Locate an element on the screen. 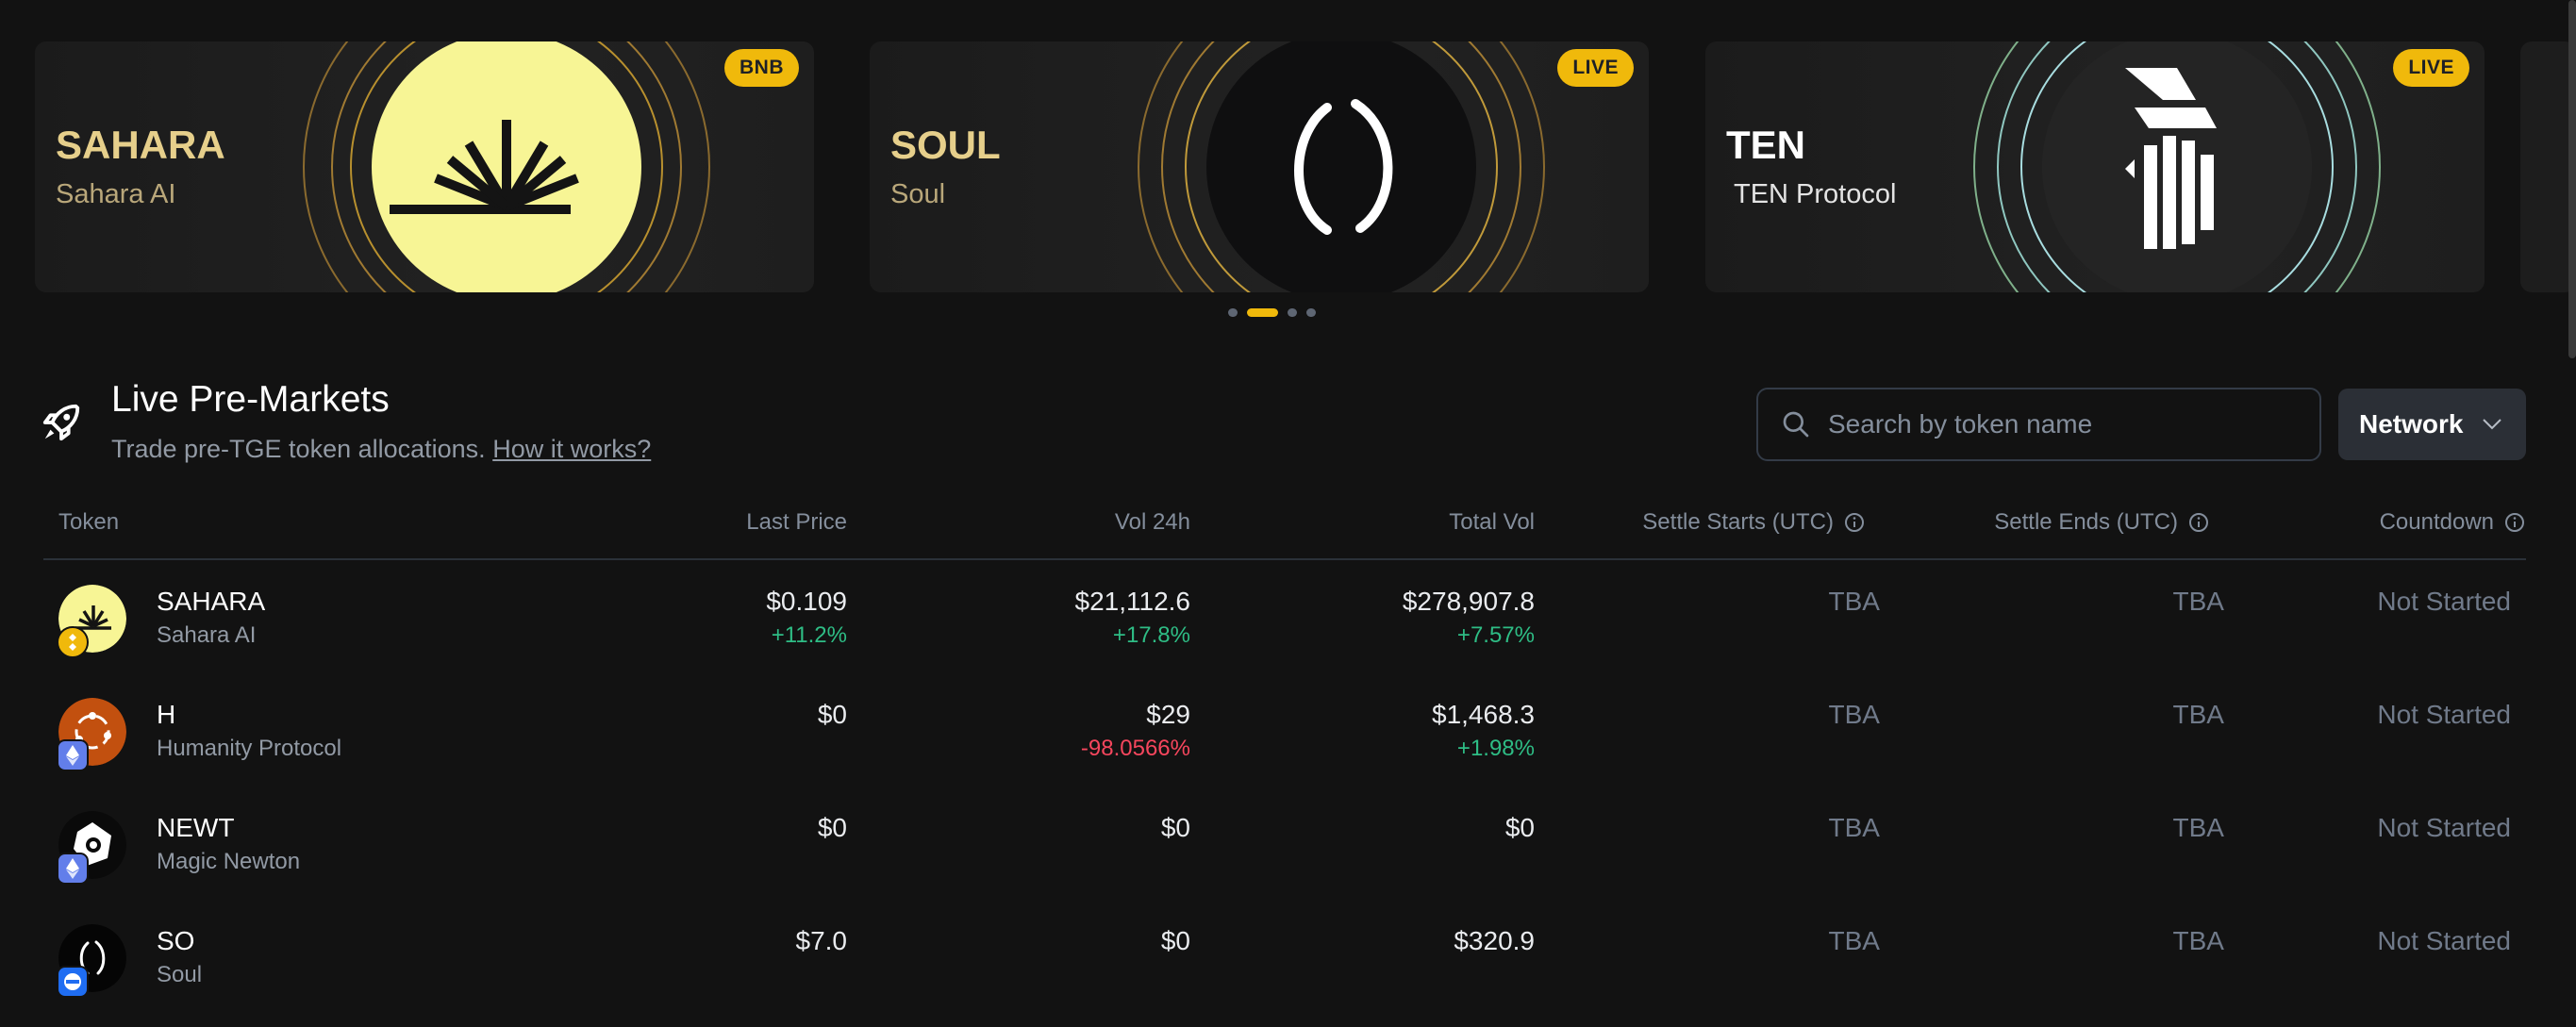 The width and height of the screenshot is (2576, 1027). banner-sahara: SAHARA Sahara AI BNB is located at coordinates (424, 166).